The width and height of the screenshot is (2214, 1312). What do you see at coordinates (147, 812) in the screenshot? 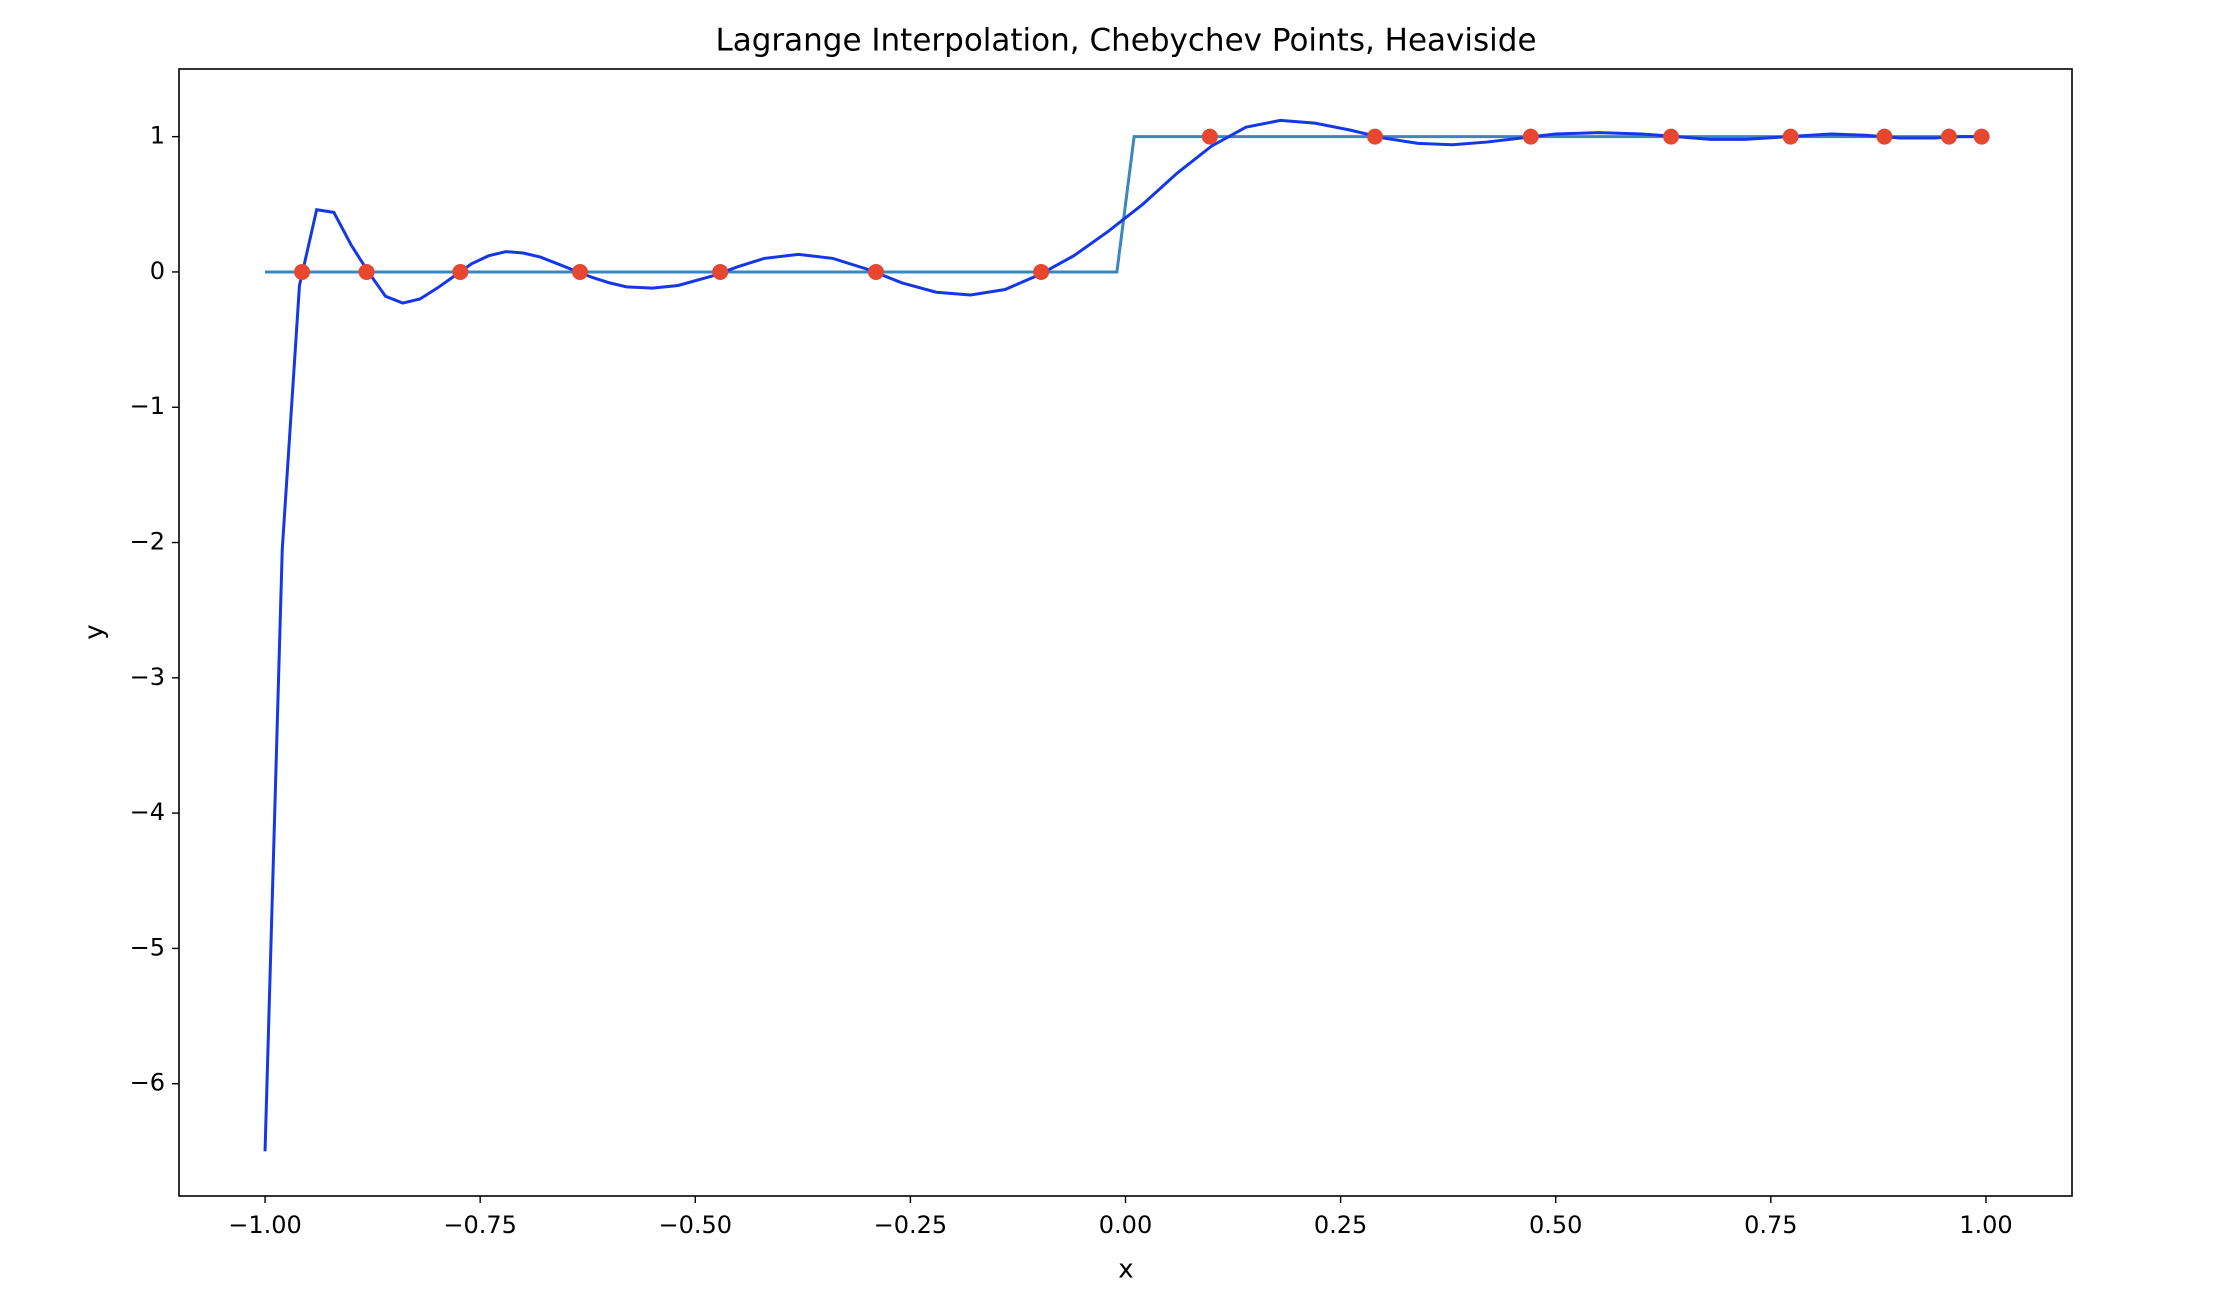
I see `y-tick-label: −4` at bounding box center [147, 812].